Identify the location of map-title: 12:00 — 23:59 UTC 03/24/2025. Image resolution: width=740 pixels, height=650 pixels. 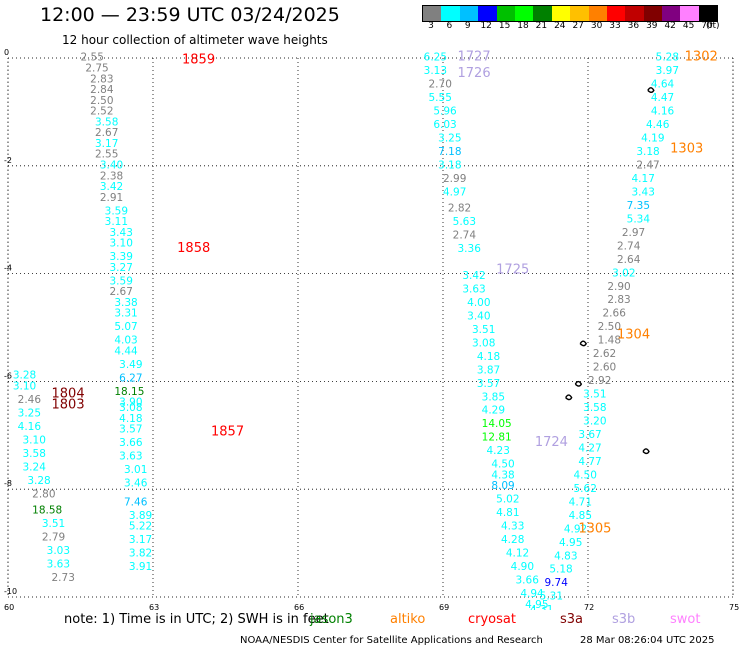
(190, 15).